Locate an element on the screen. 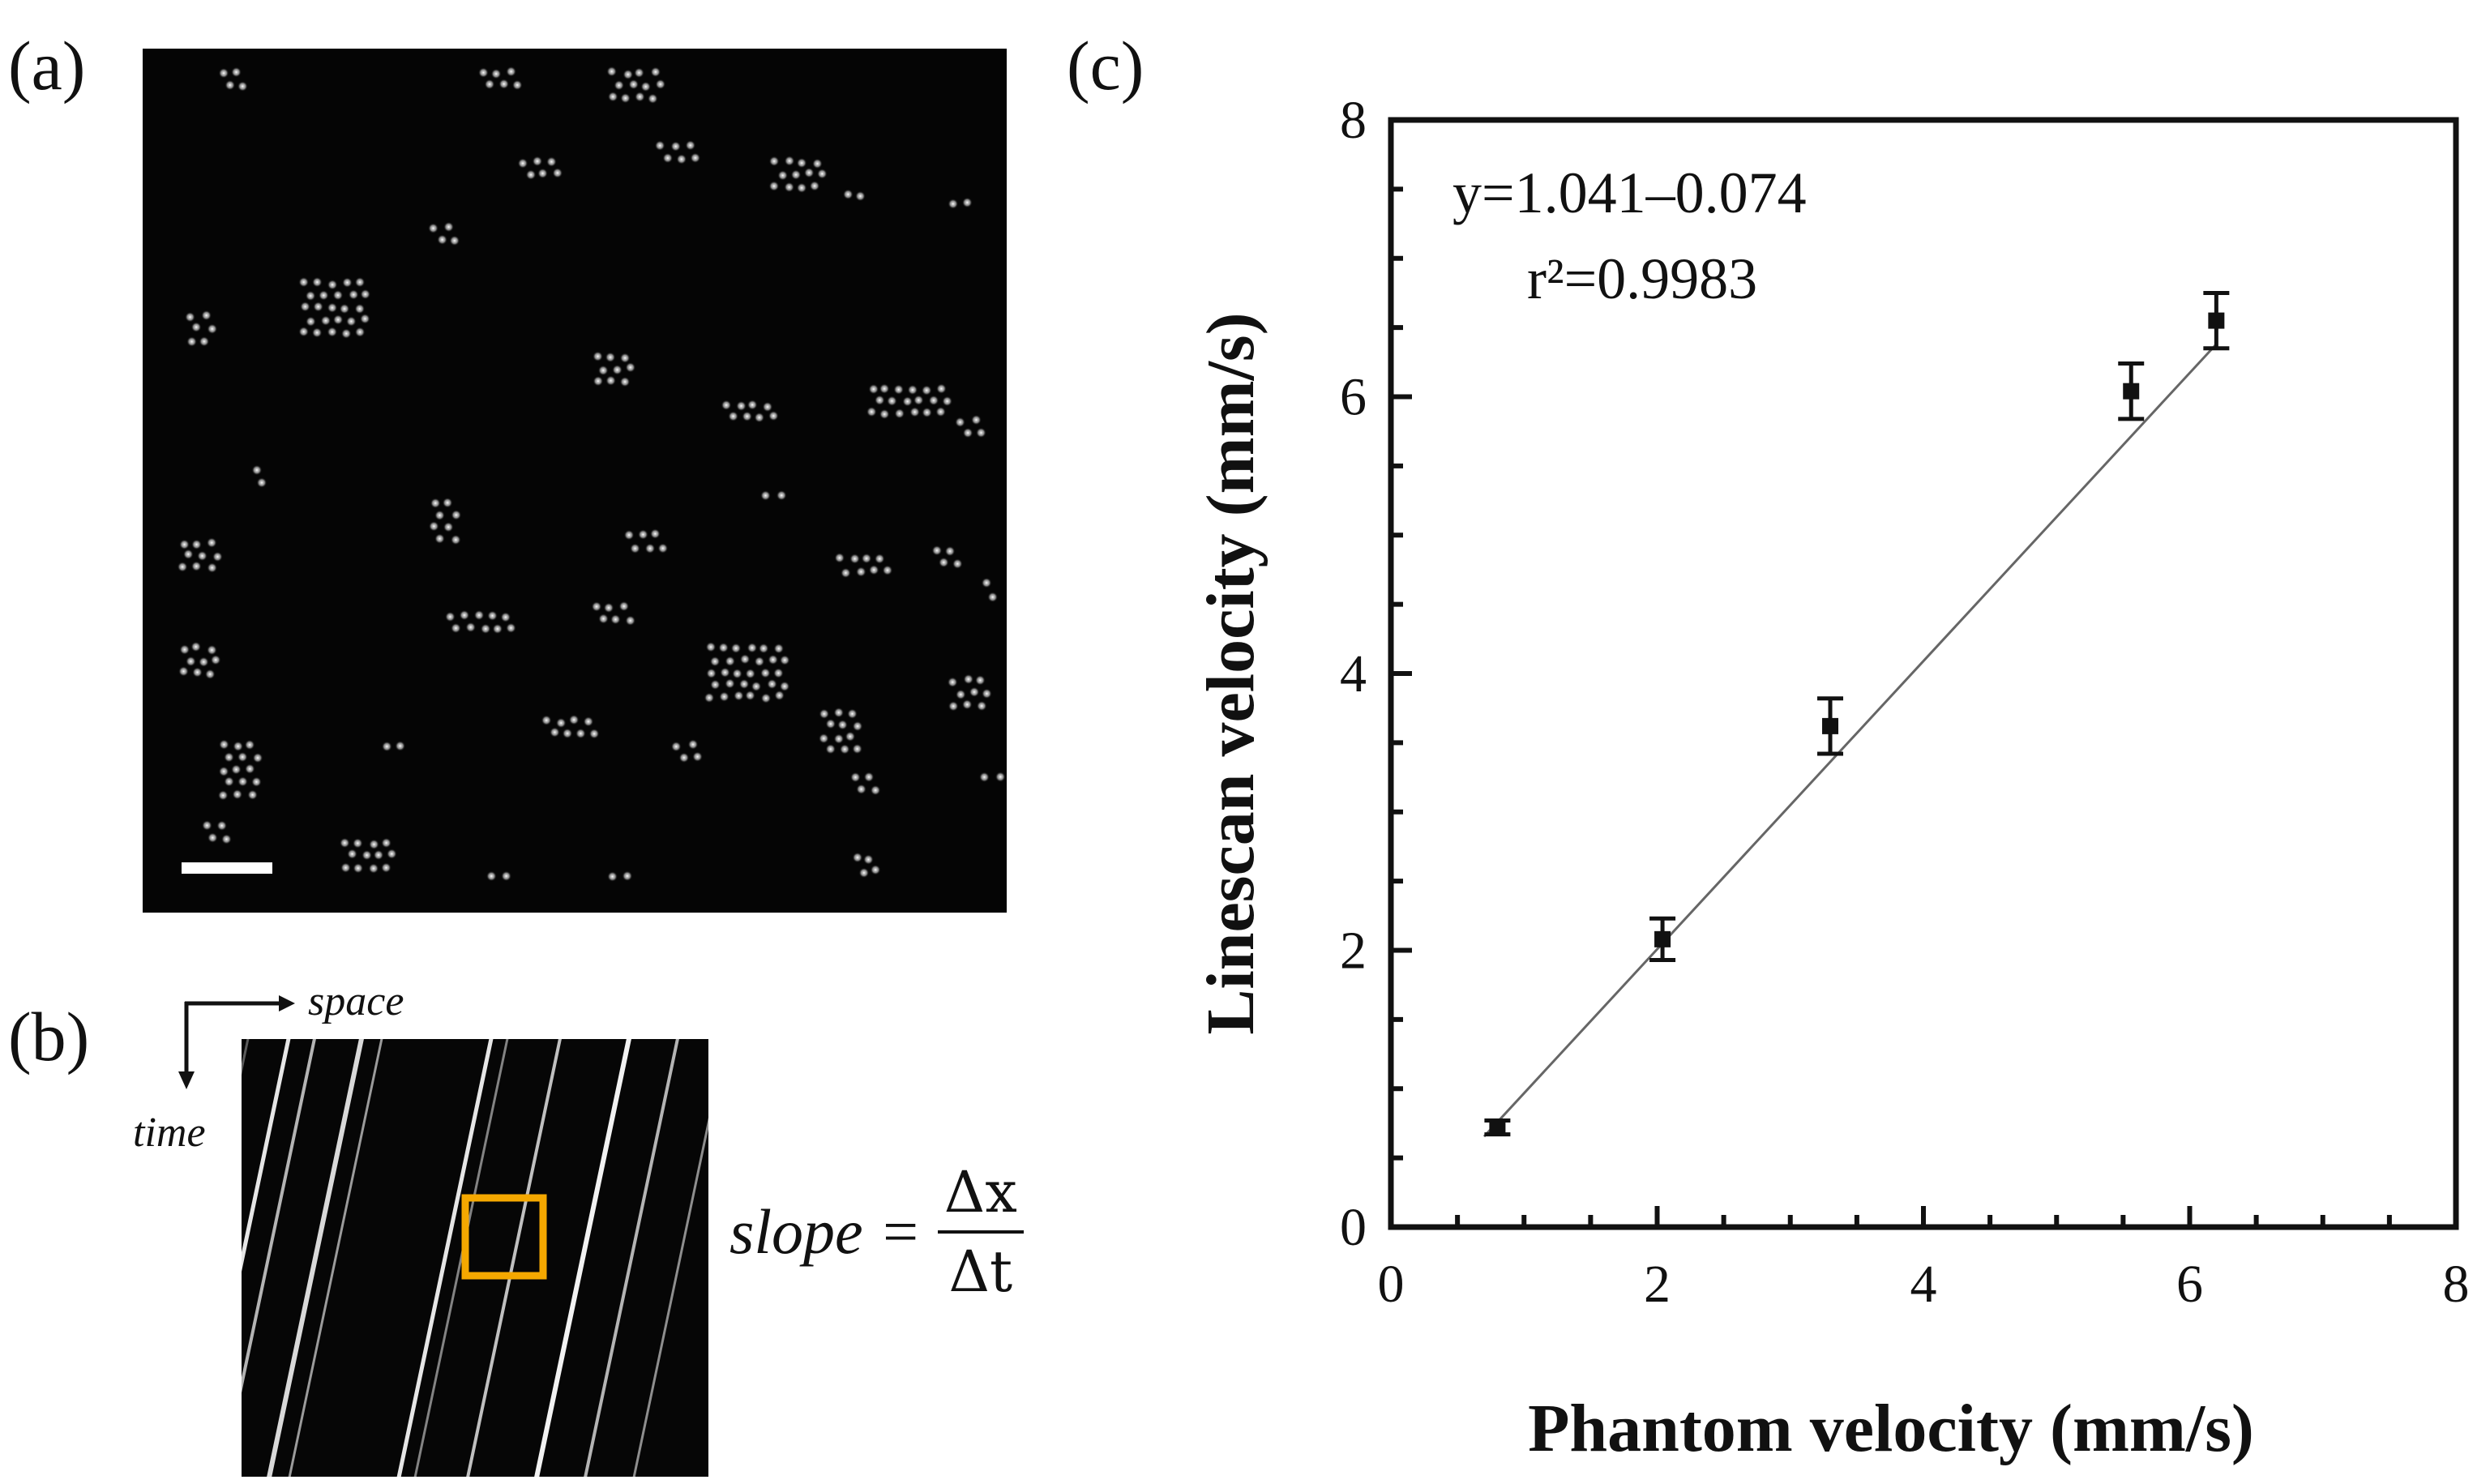  x-axis-title: Phantom velocity (mm/s) is located at coordinates (1891, 1428).